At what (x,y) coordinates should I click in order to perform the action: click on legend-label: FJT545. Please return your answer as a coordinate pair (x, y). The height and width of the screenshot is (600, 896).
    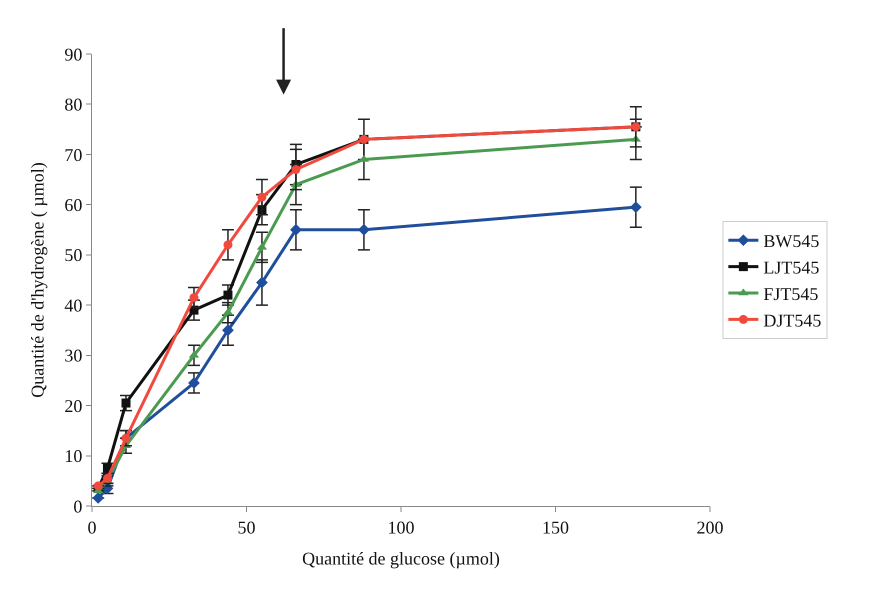
    Looking at the image, I should click on (790, 294).